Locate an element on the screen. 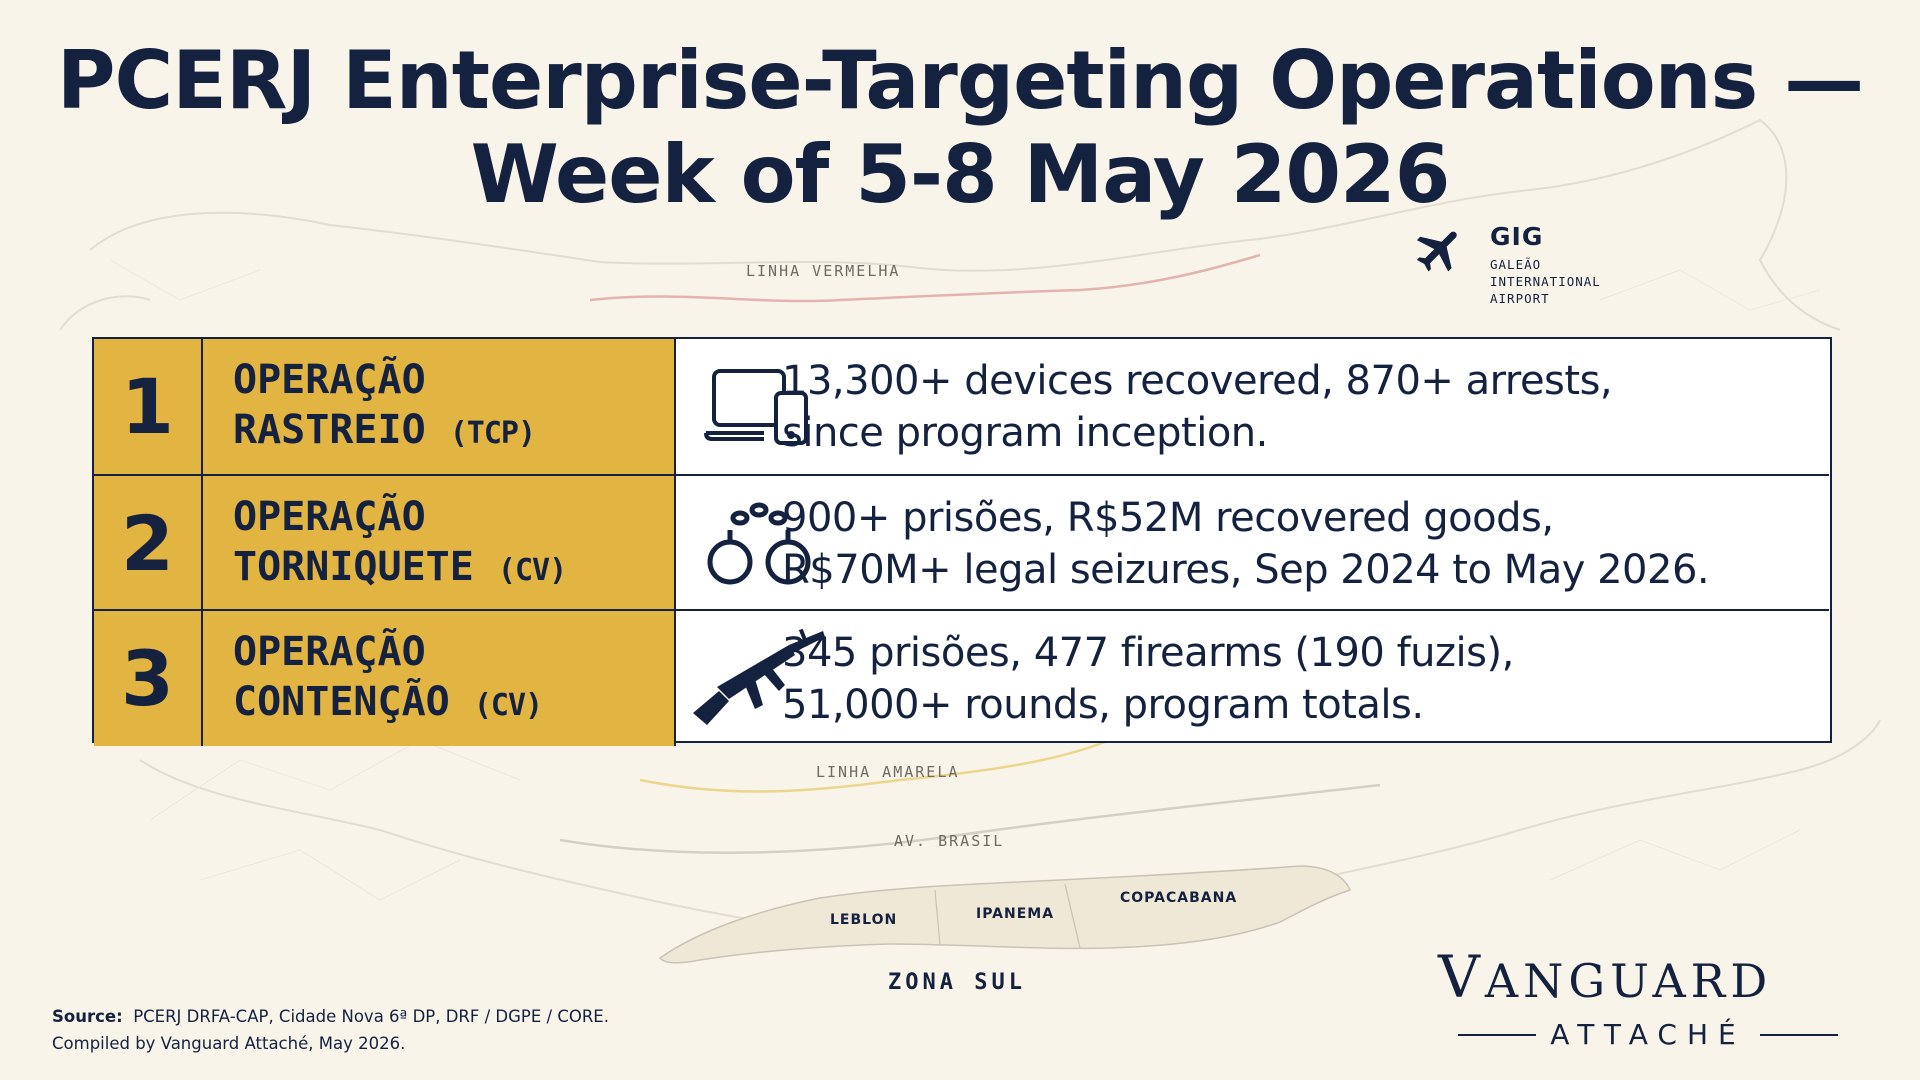  title-line-2: Week of 5-8 May 2026 is located at coordinates (960, 174).